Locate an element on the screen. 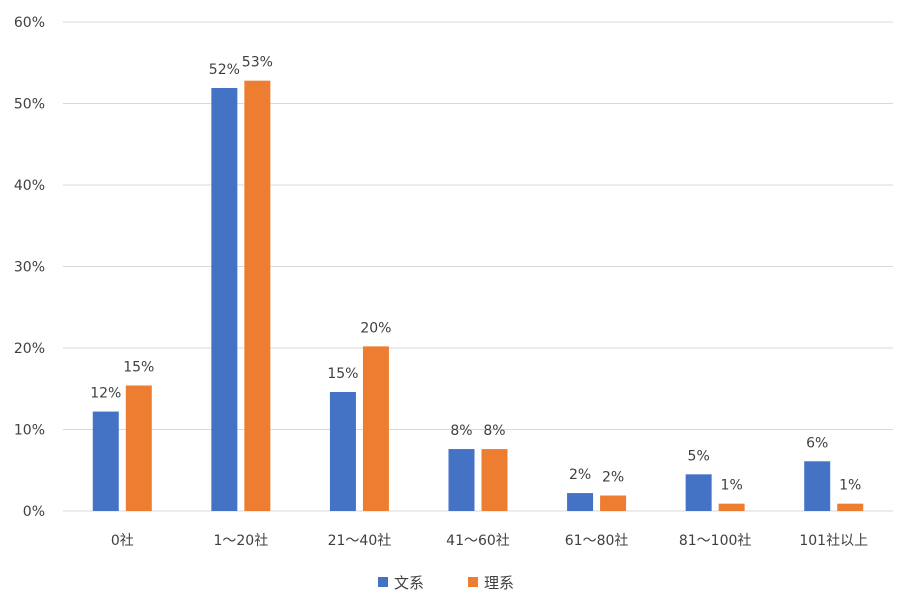  y-axis-ticks: 0% 10% 20% 30% 40% 50% 60% is located at coordinates (29, 267).